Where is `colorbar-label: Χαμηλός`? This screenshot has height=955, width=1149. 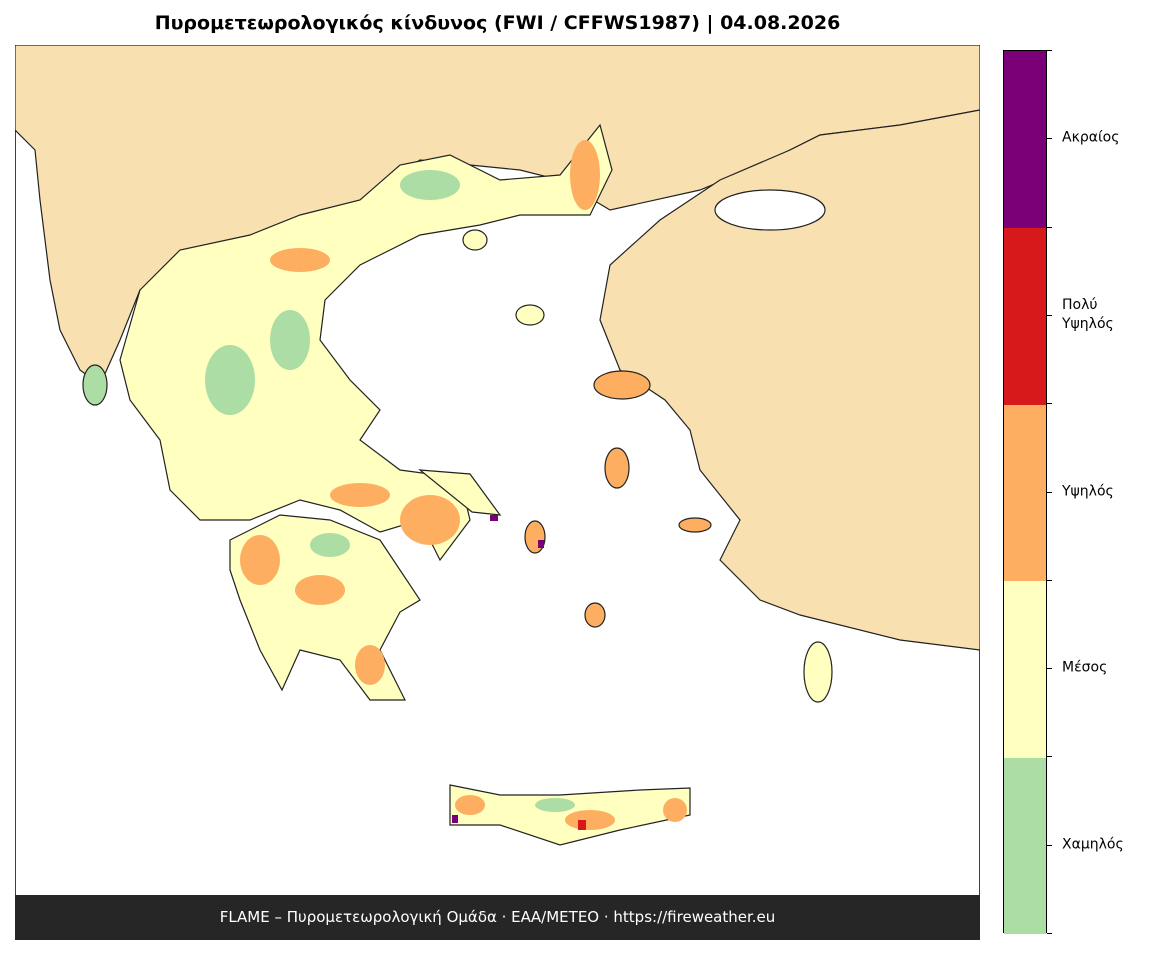 colorbar-label: Χαμηλός is located at coordinates (1093, 844).